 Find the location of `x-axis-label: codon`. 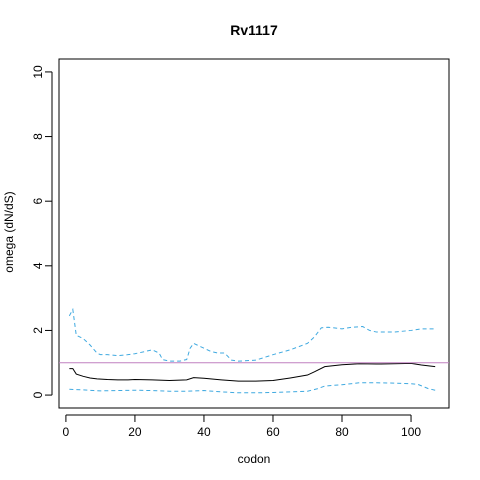

x-axis-label: codon is located at coordinates (254, 459).